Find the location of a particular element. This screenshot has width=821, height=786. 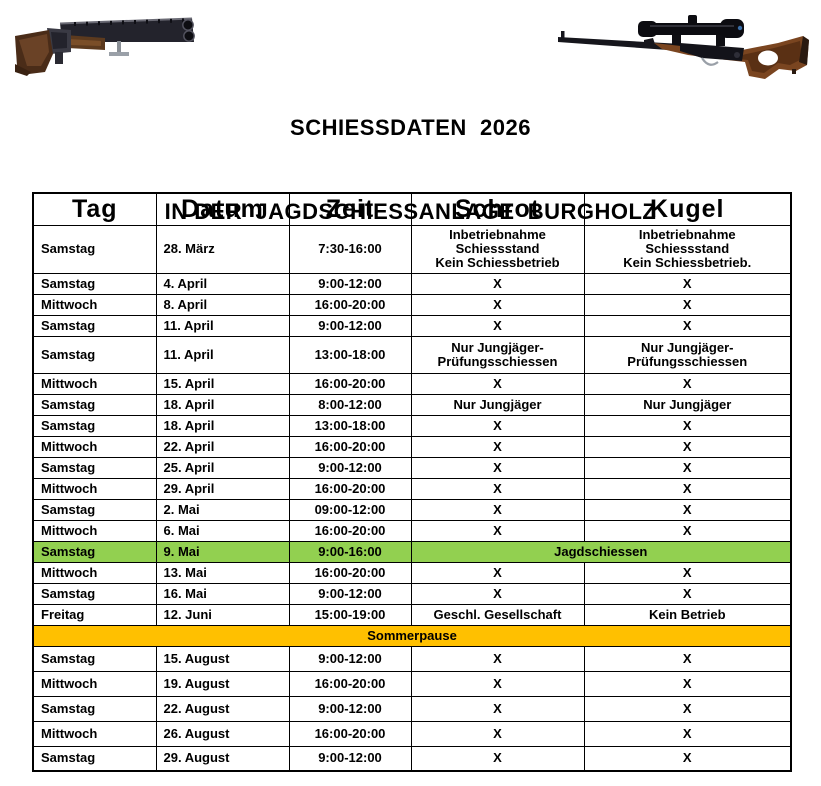

table-row: Mittwoch 29. April 16:00-20:00 X X is located at coordinates (412, 488).